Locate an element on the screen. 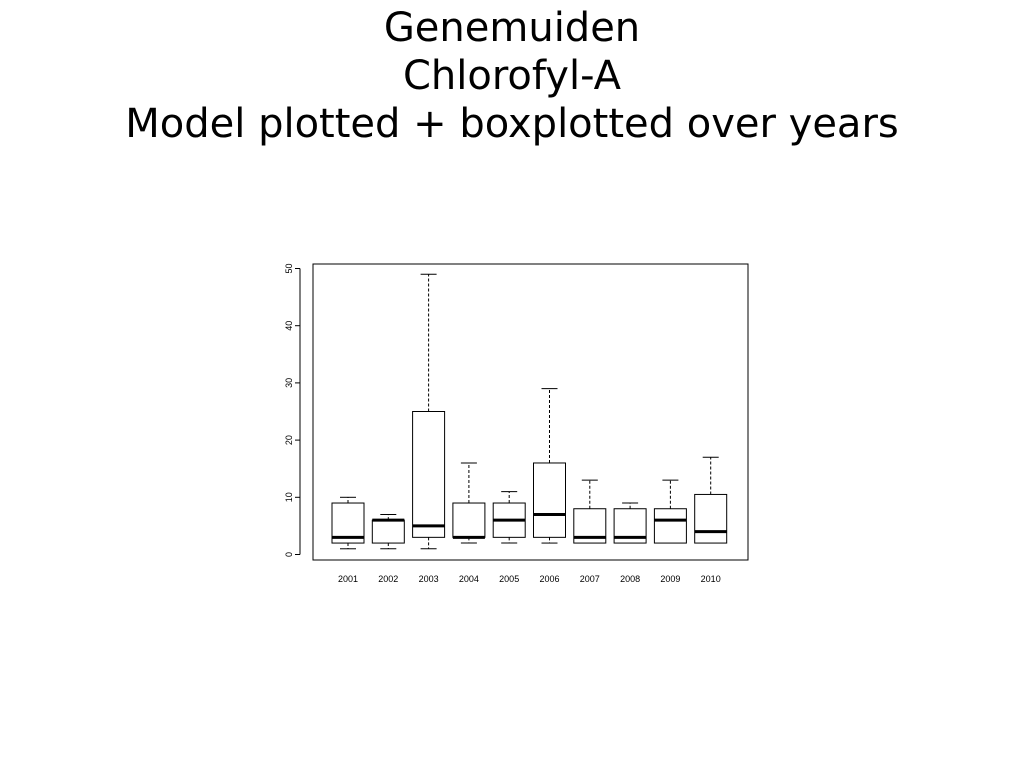 This screenshot has height=768, width=1024. x-tick-label: 2002 is located at coordinates (388, 579).